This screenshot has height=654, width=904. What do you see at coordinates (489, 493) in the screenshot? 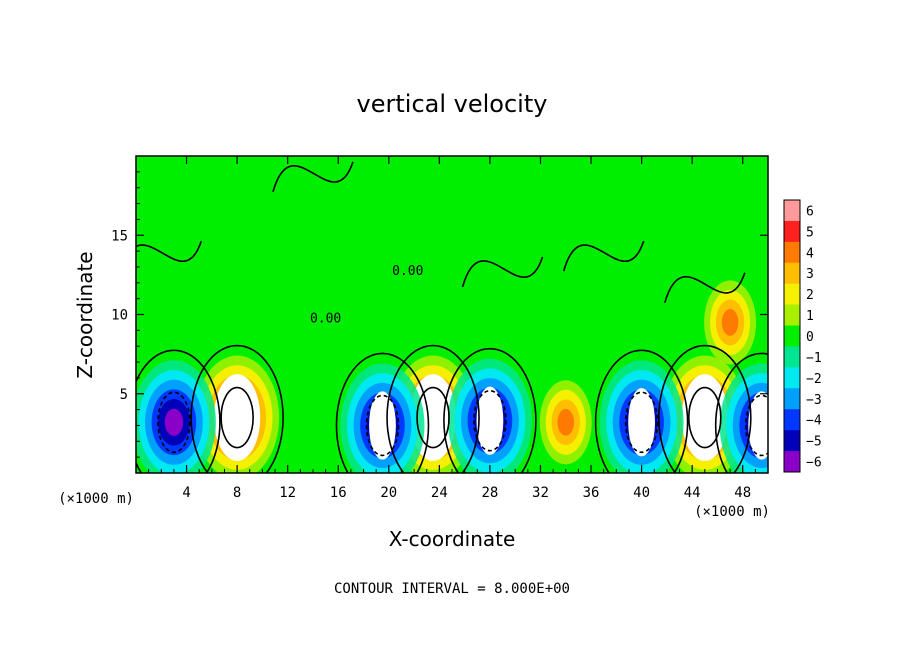
I see `x-tick-label: 28` at bounding box center [489, 493].